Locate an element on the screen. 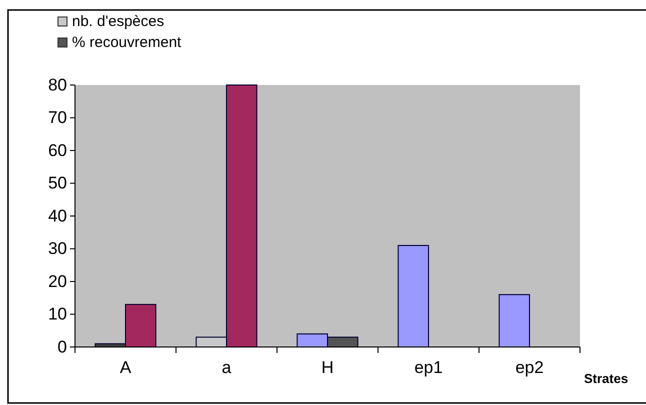 The width and height of the screenshot is (646, 405). x-tick-label: H is located at coordinates (327, 368).